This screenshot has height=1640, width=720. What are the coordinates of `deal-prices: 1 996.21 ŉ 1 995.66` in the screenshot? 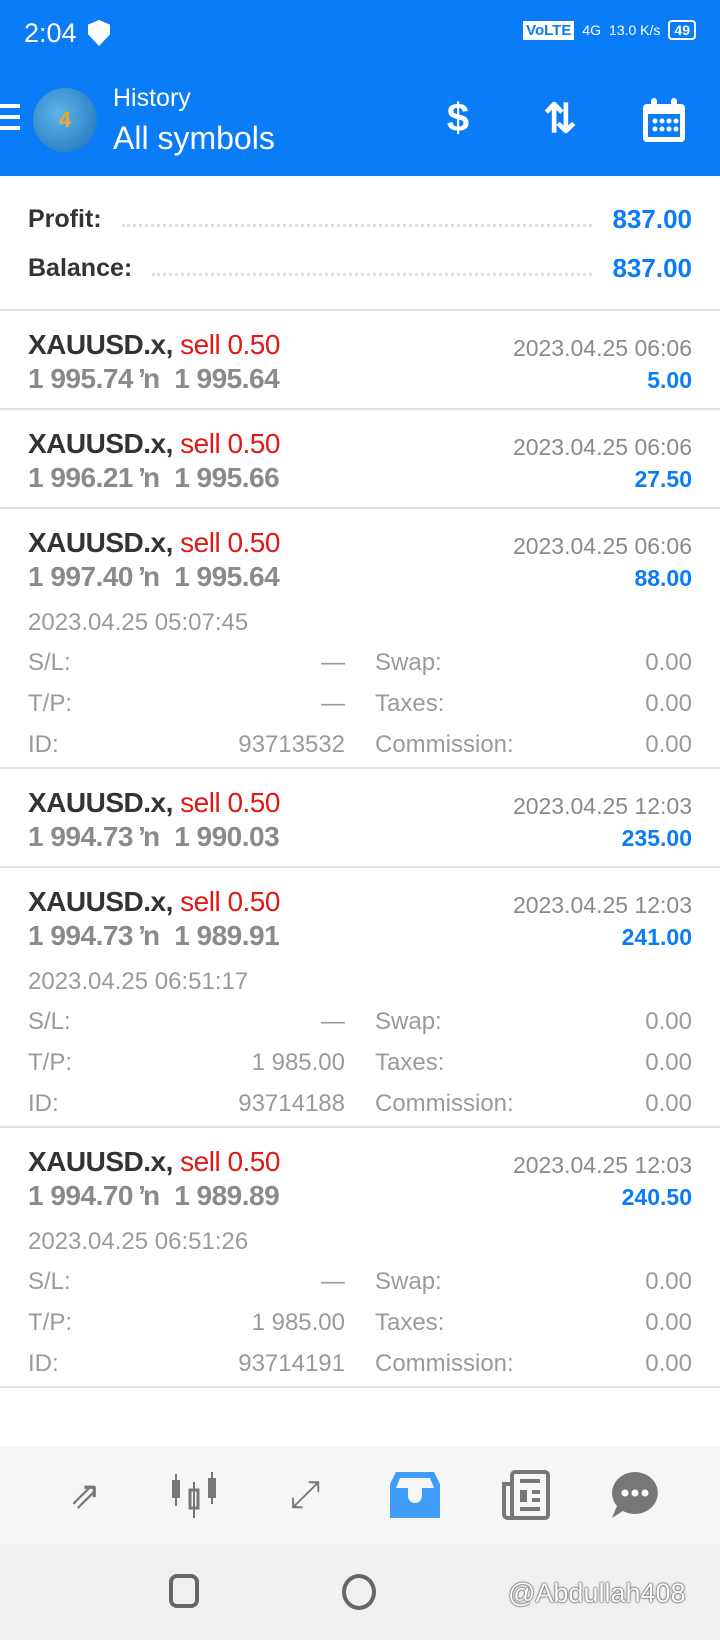 It's located at (154, 478).